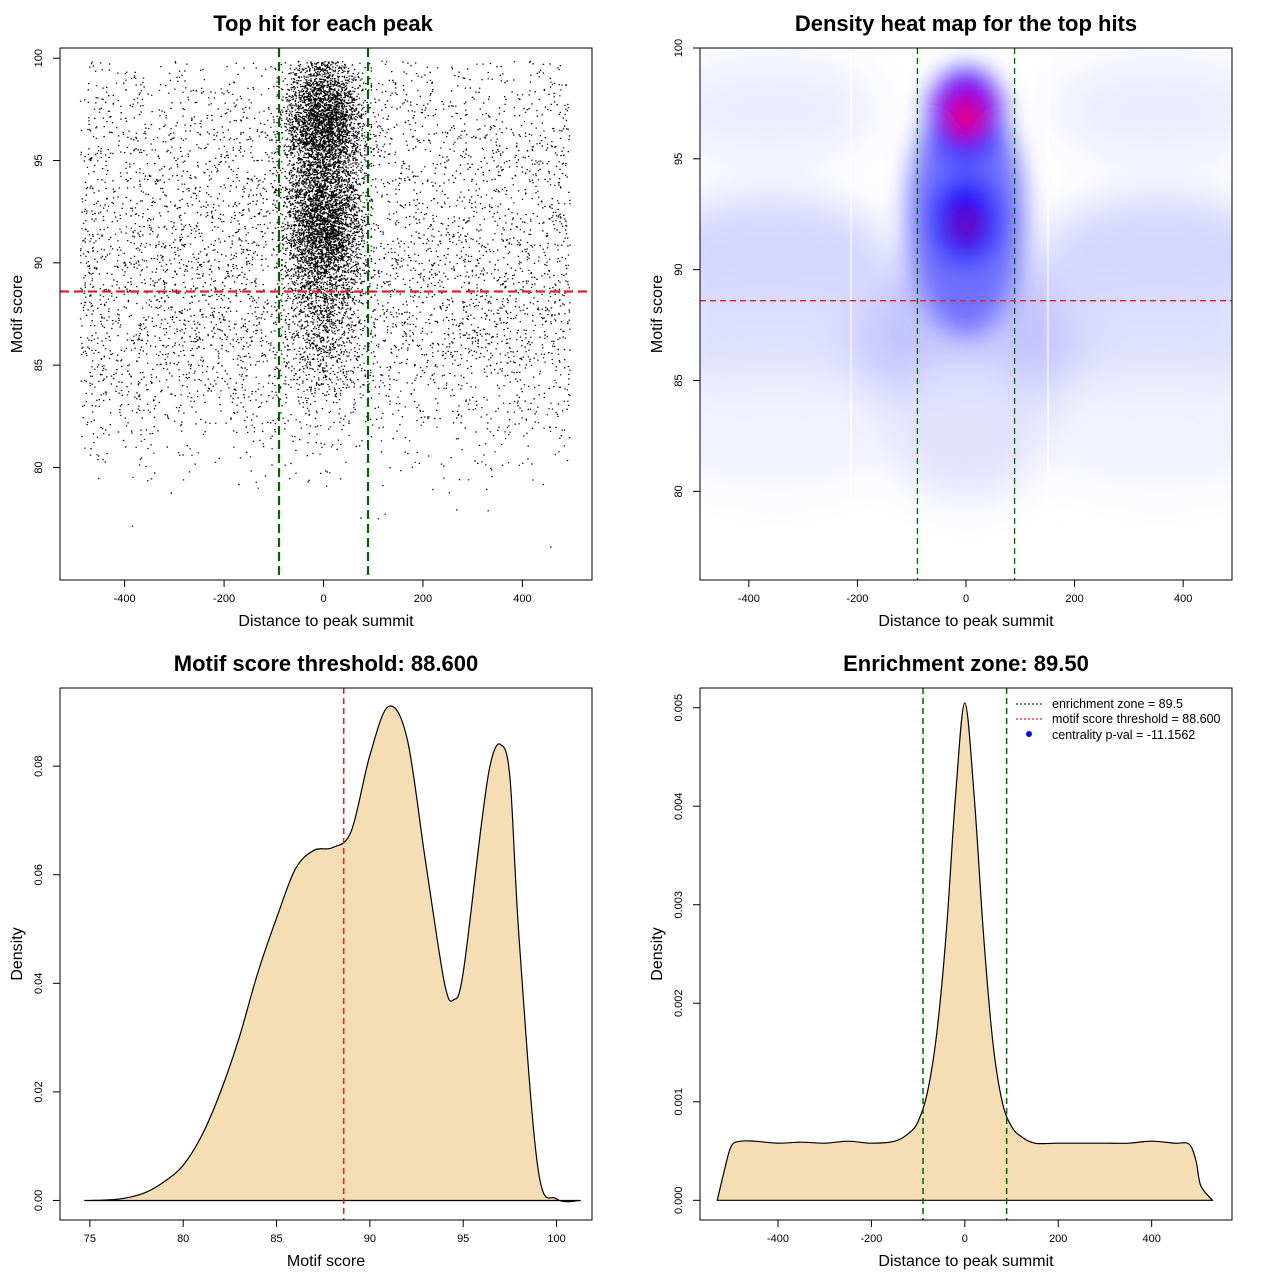 This screenshot has width=1280, height=1280. Describe the element at coordinates (1123, 735) in the screenshot. I see `legend-label-centrality: centrality p-val = -11.1562` at that location.